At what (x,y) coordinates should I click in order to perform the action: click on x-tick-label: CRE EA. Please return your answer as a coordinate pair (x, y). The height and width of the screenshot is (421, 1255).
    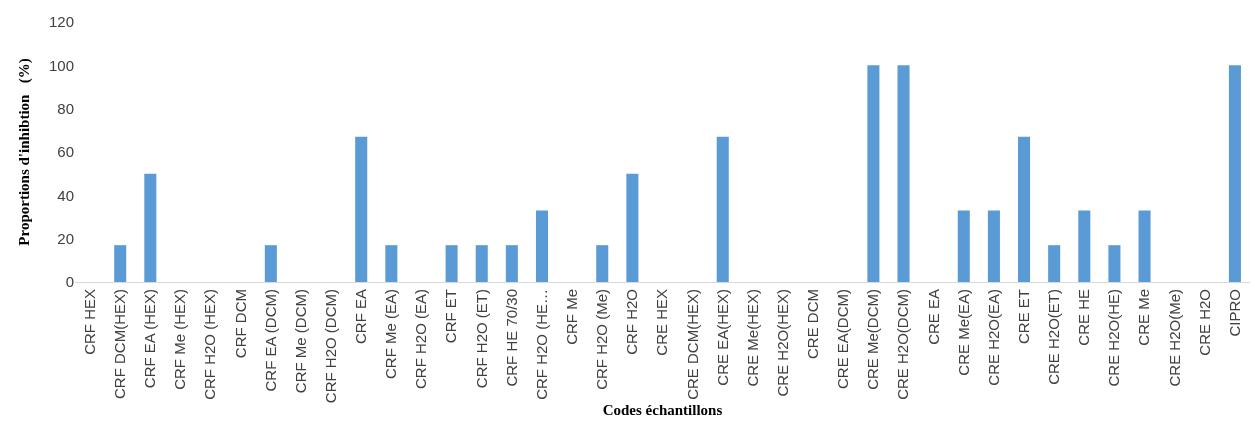
    Looking at the image, I should click on (933, 317).